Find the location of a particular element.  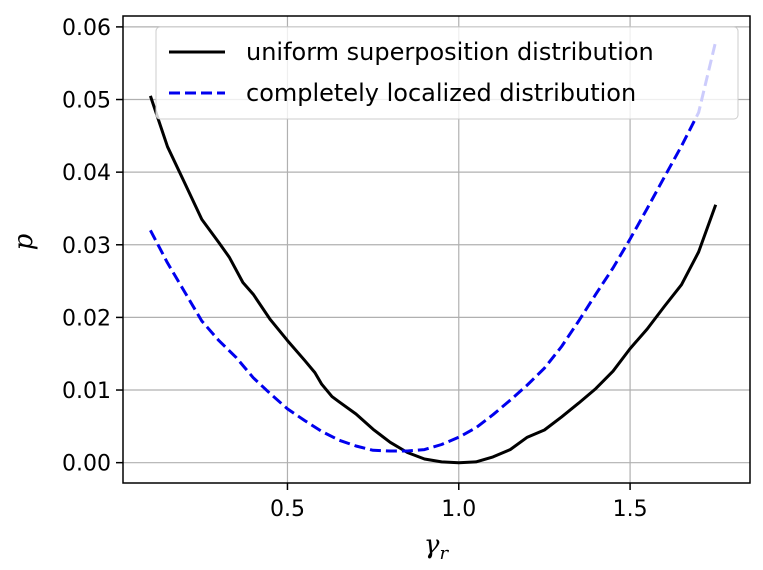

legend-label-1: completely localized distribution is located at coordinates (441, 93).